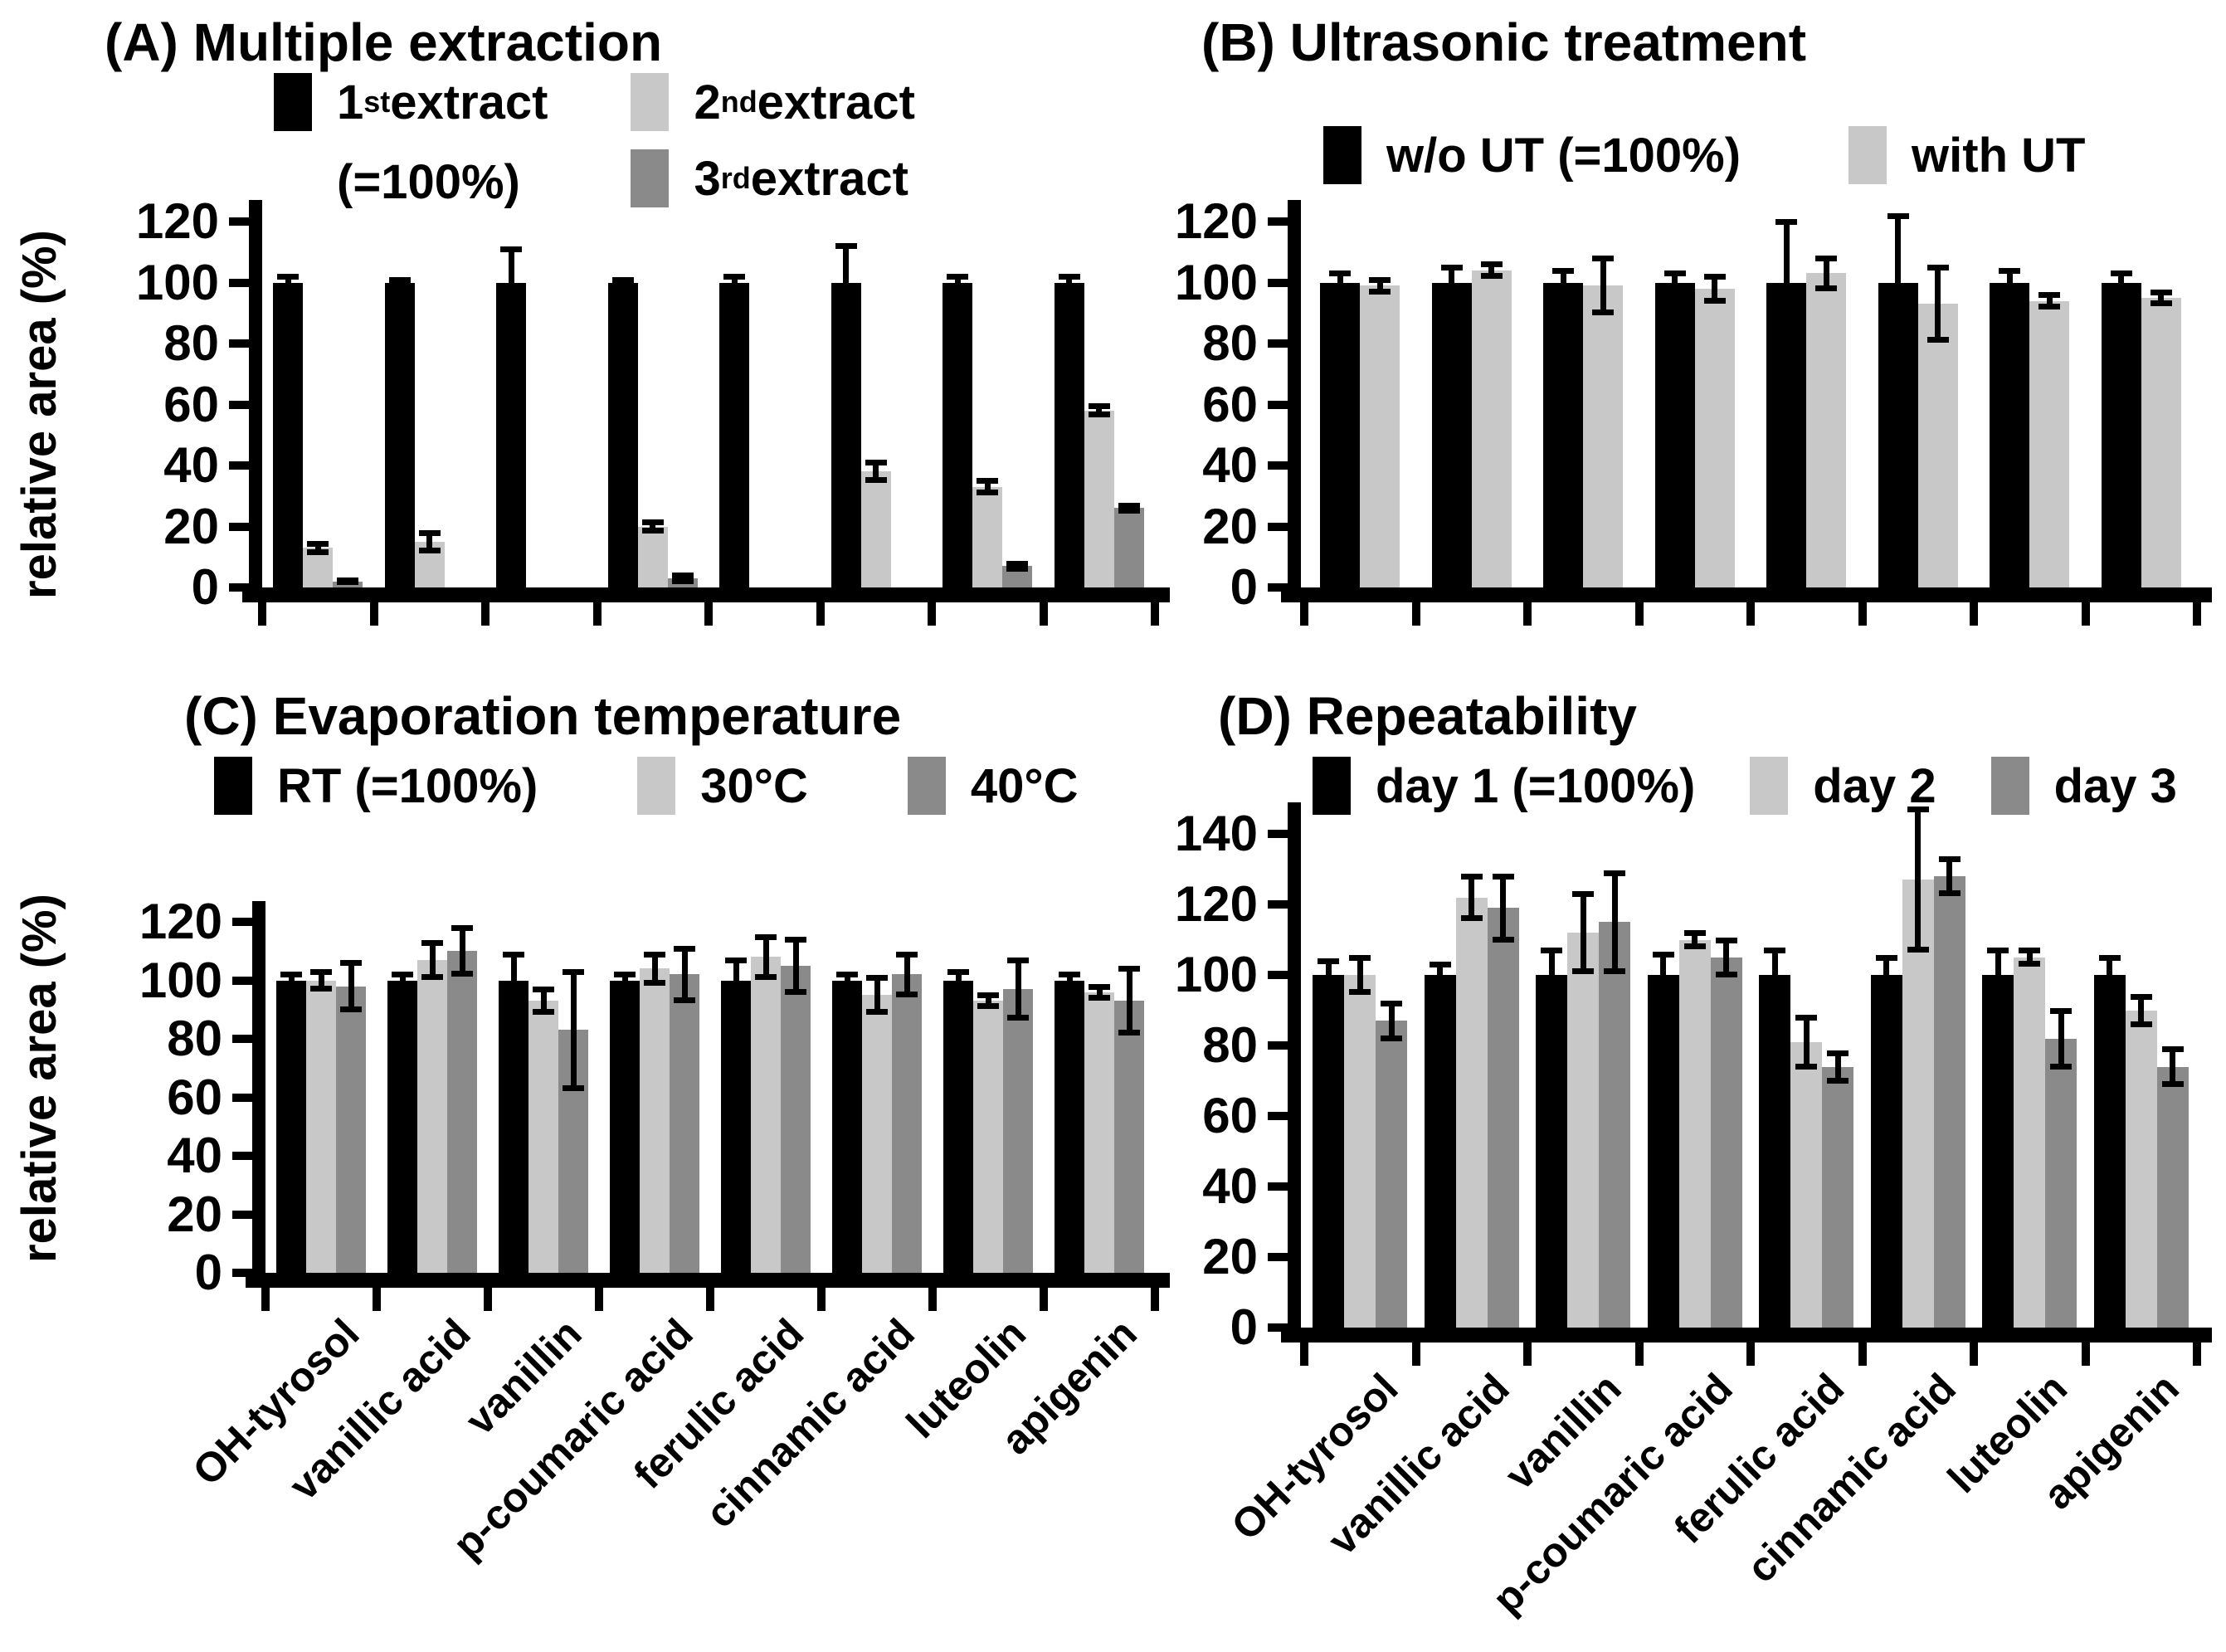  Describe the element at coordinates (706, 595) in the screenshot. I see `x-axis-spine` at that location.